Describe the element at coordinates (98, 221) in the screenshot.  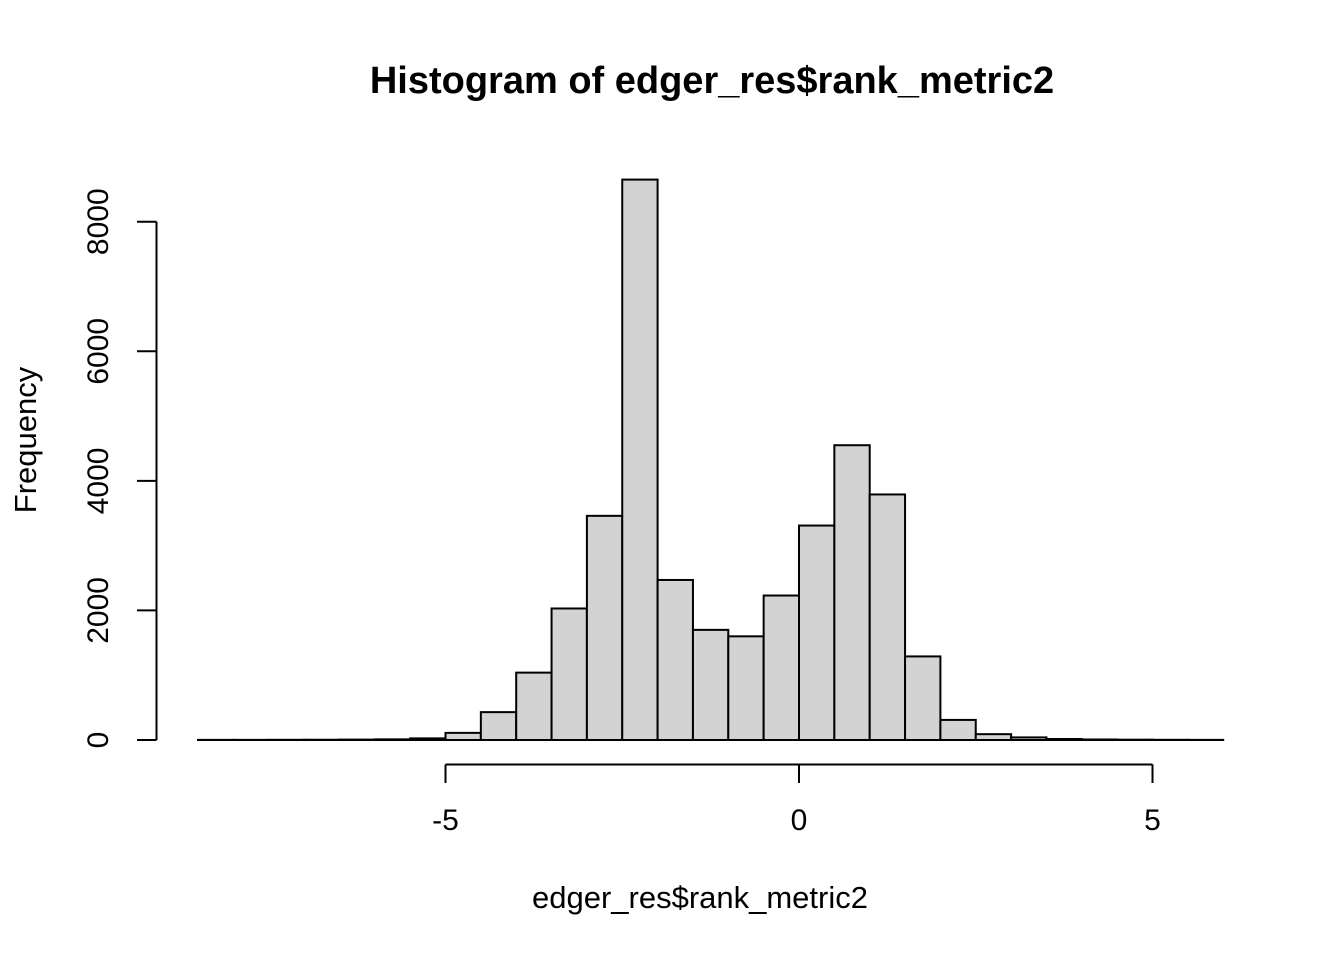
I see `y-tick-label: 8000` at that location.